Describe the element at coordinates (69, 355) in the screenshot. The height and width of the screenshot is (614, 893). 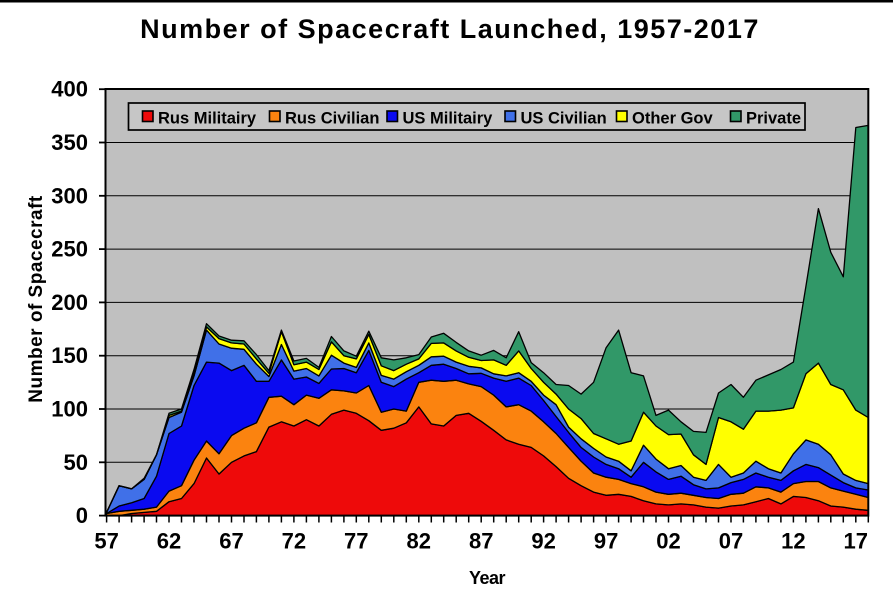
I see `svg-text: 150` at that location.